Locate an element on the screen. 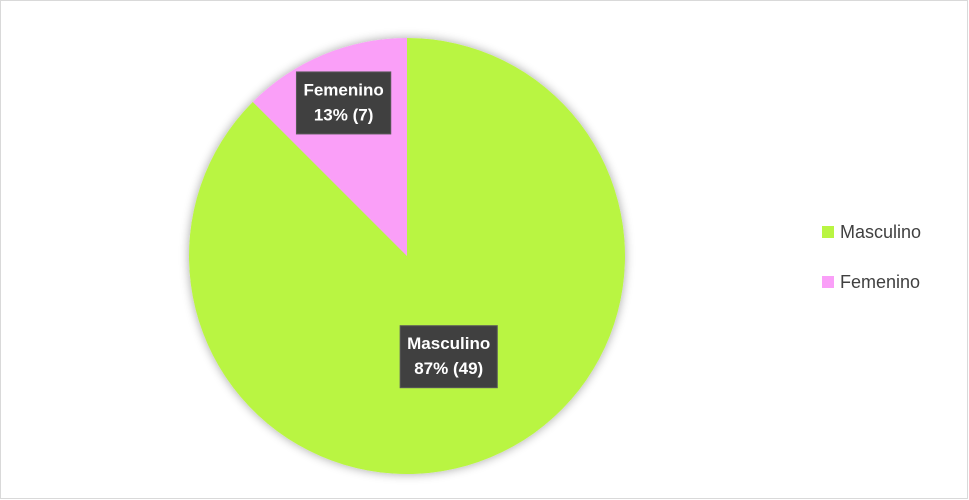  data-label: Femenino 13% (7) is located at coordinates (343, 103).